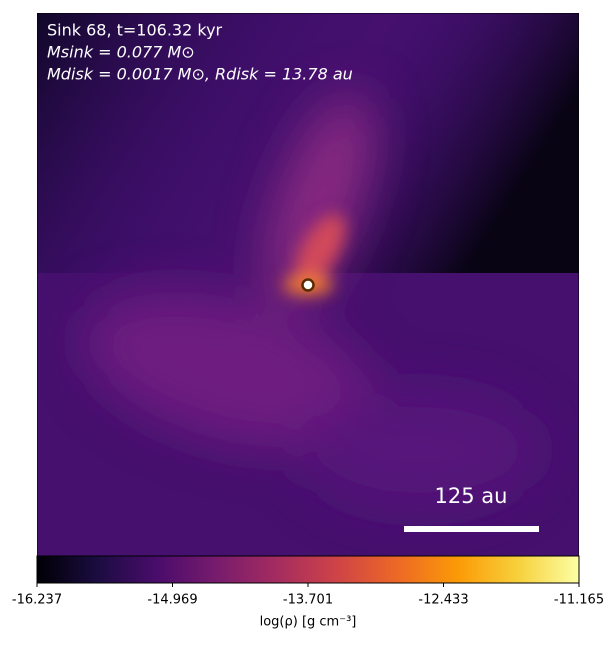  What do you see at coordinates (135, 30) in the screenshot?
I see `annotation: Sink 68, t=106.32 kyr` at bounding box center [135, 30].